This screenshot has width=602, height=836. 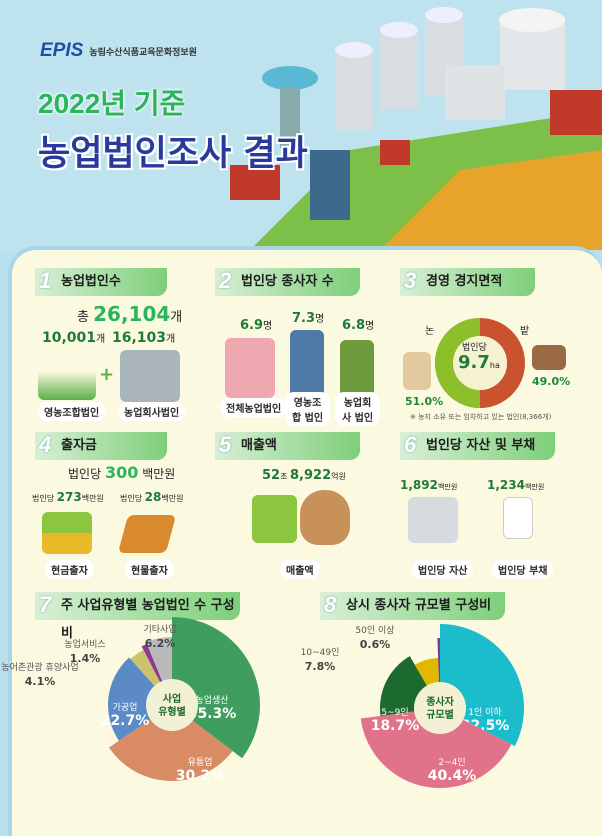 What do you see at coordinates (159, 629) in the screenshot?
I see `slice-label: 기타사업` at bounding box center [159, 629].